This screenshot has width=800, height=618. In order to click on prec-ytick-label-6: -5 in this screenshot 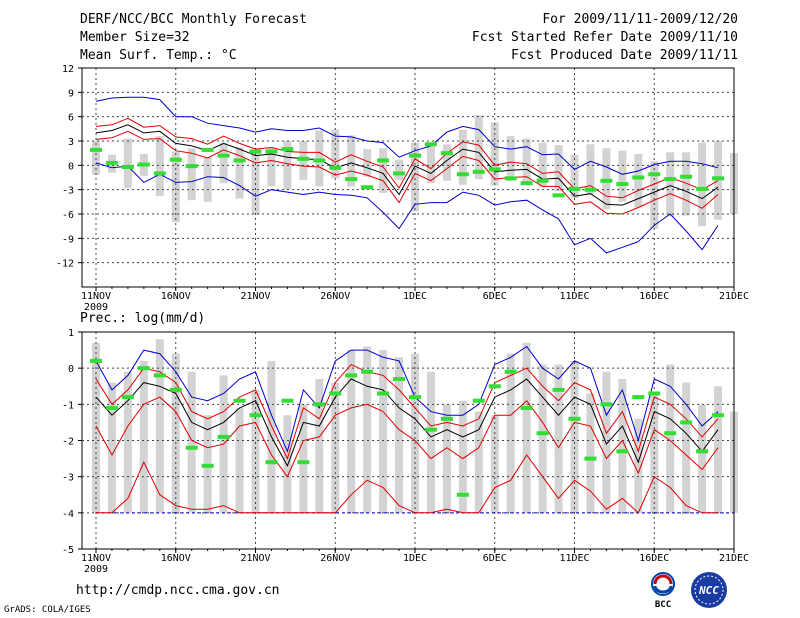, I will do `click(68, 550)`.